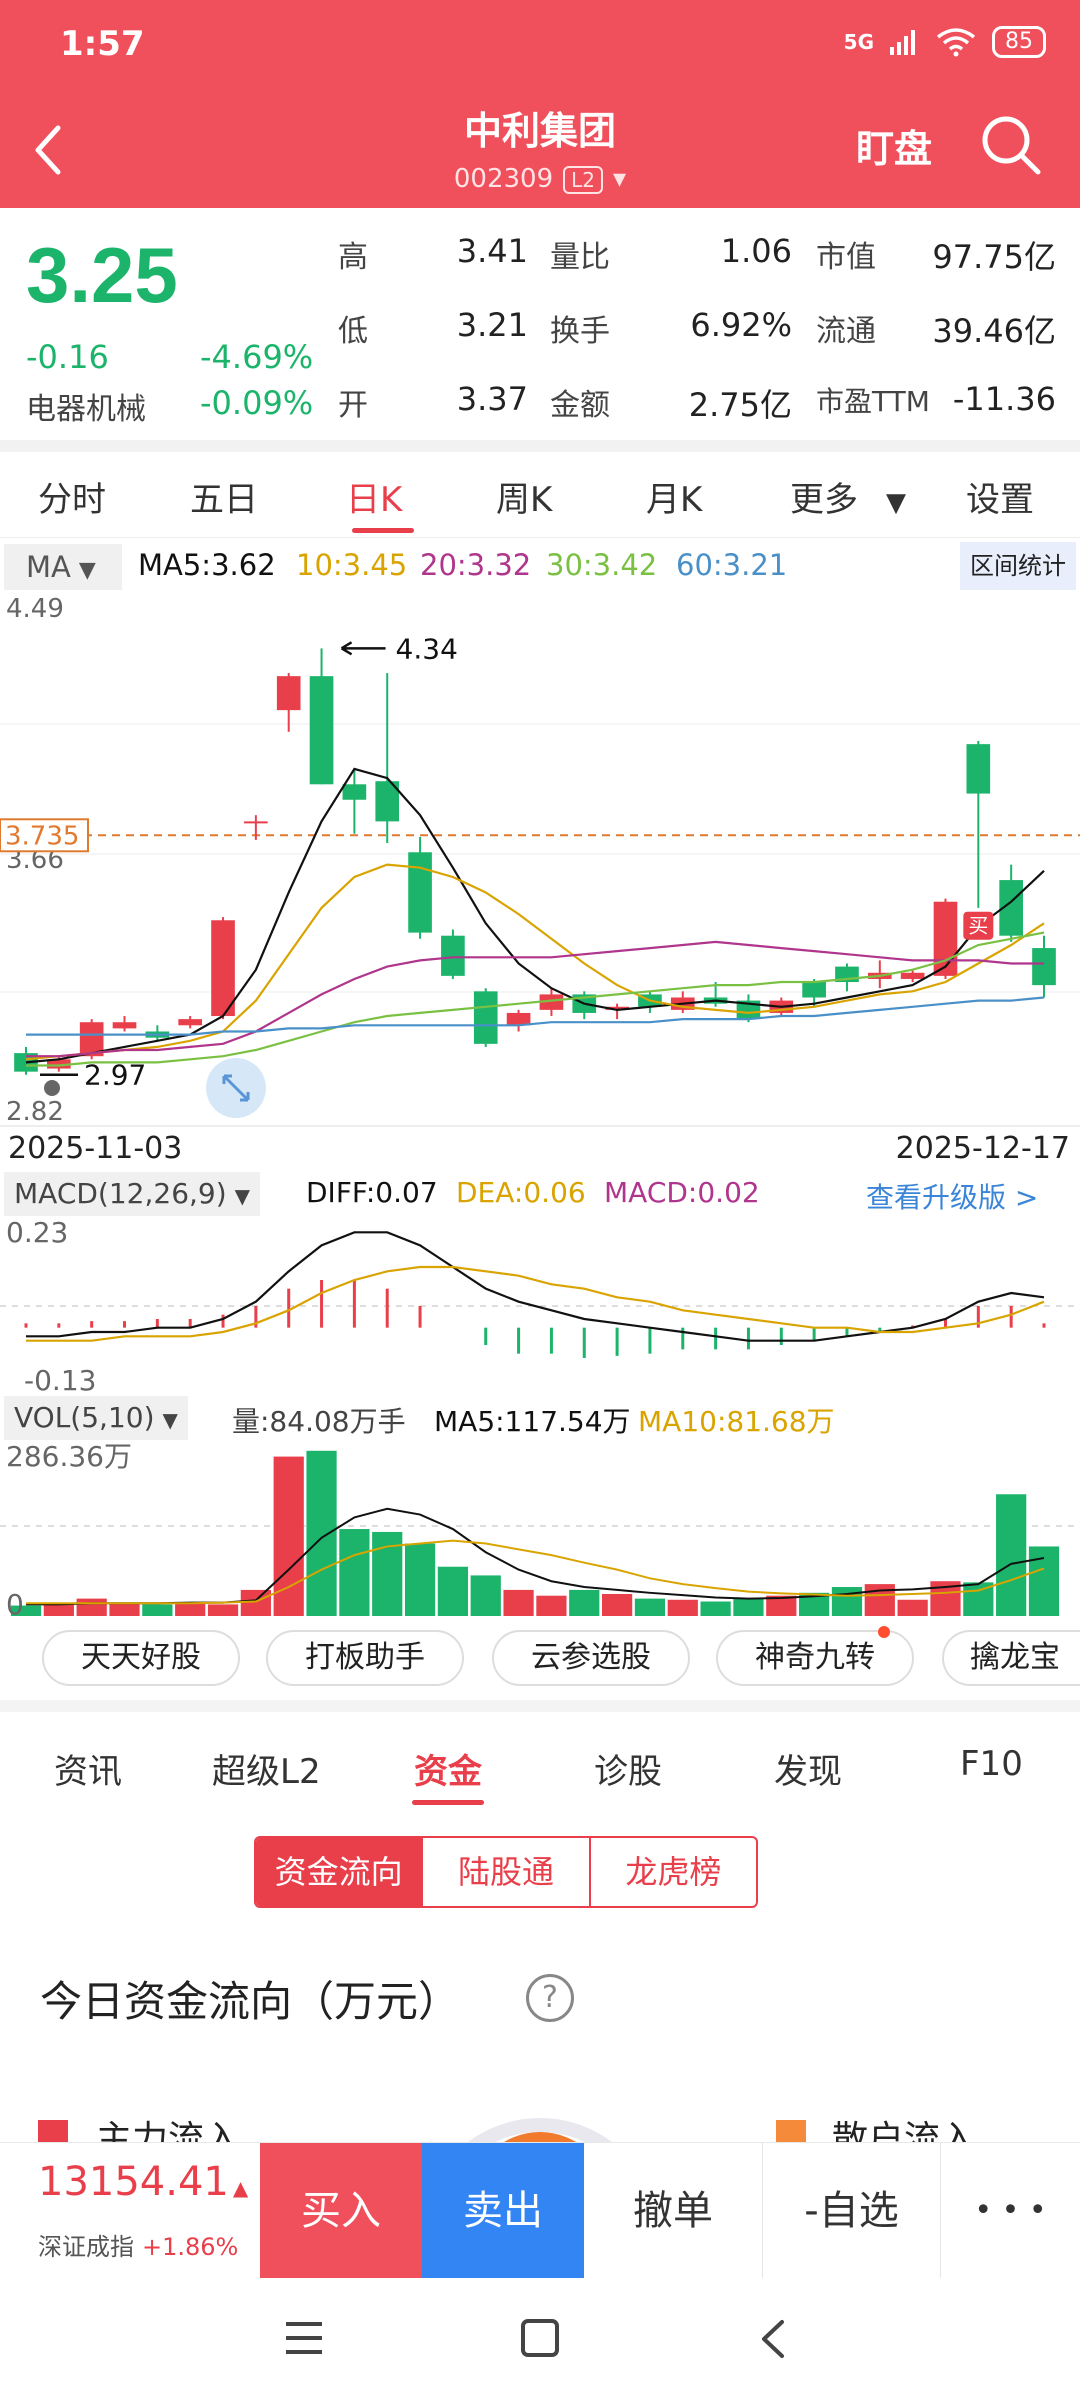 Image resolution: width=1080 pixels, height=2400 pixels. What do you see at coordinates (1011, 145) in the screenshot?
I see `search-button` at bounding box center [1011, 145].